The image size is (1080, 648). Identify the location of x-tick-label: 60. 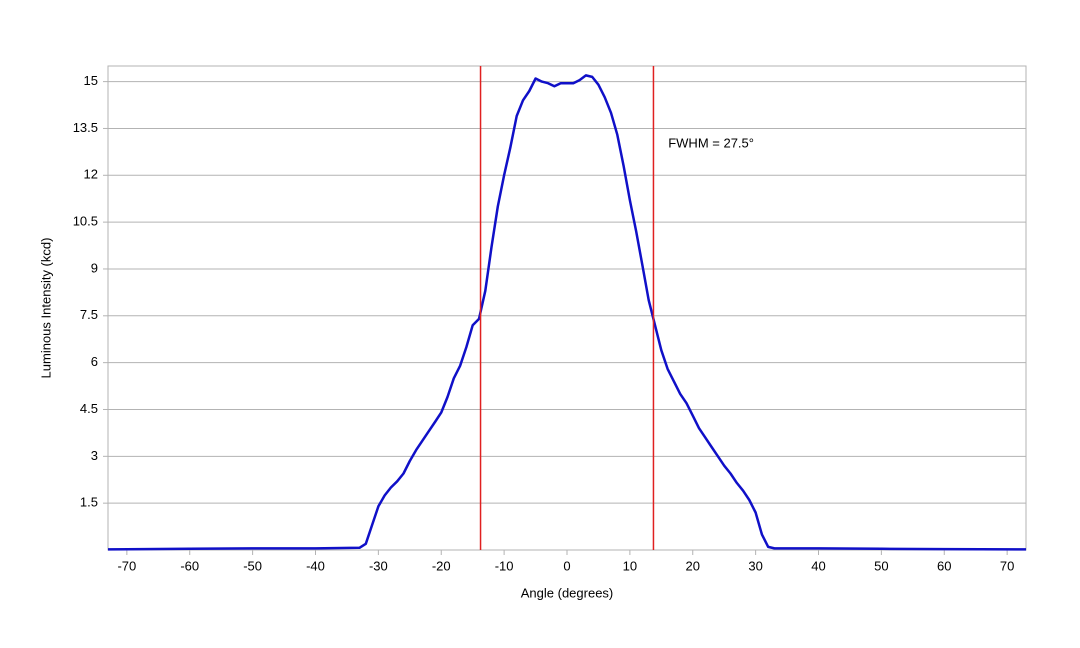
(944, 565).